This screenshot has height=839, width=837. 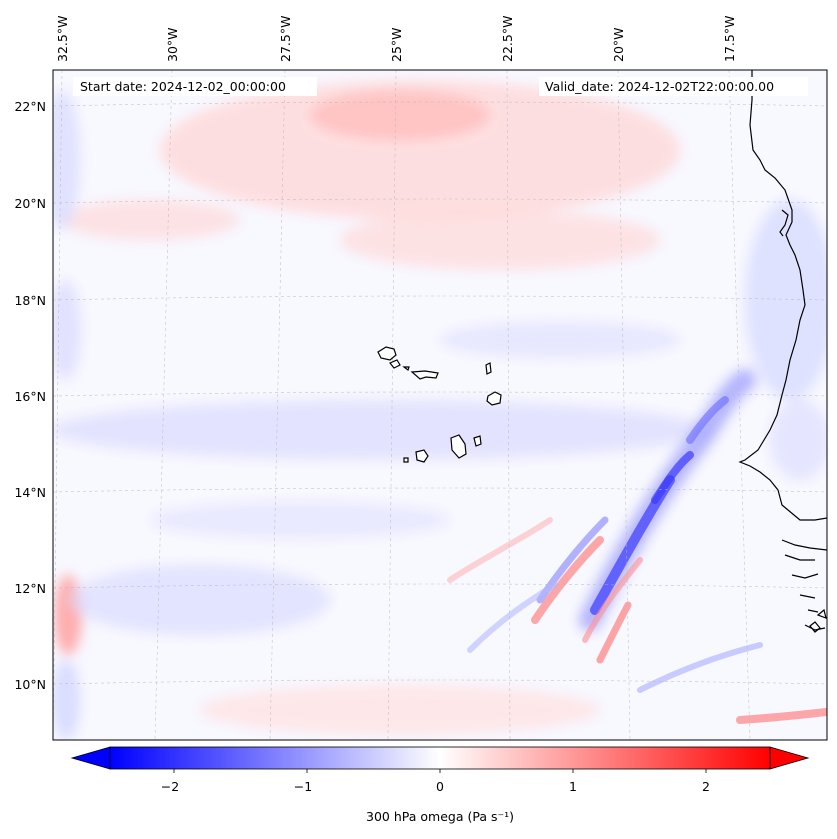 What do you see at coordinates (440, 586) in the screenshot?
I see `parallel-12n` at bounding box center [440, 586].